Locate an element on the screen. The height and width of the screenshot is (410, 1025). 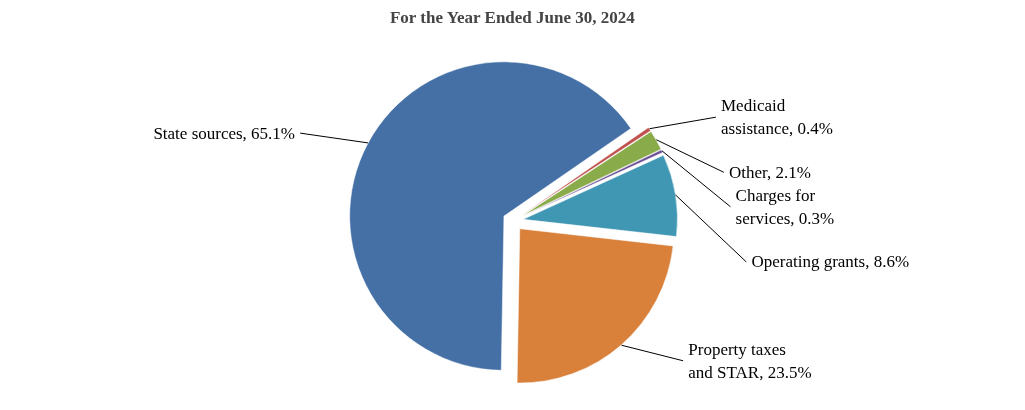
slice-label: Property taxes and STAR, 23.5% is located at coordinates (750, 360).